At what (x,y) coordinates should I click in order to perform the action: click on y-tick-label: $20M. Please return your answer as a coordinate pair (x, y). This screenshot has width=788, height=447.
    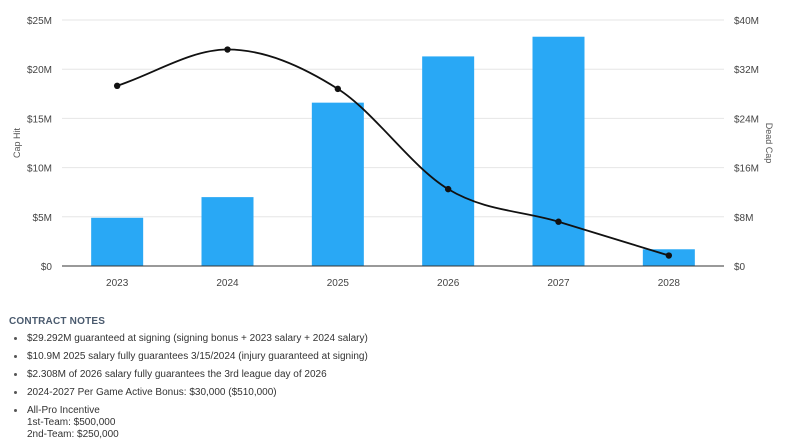
    Looking at the image, I should click on (39, 70).